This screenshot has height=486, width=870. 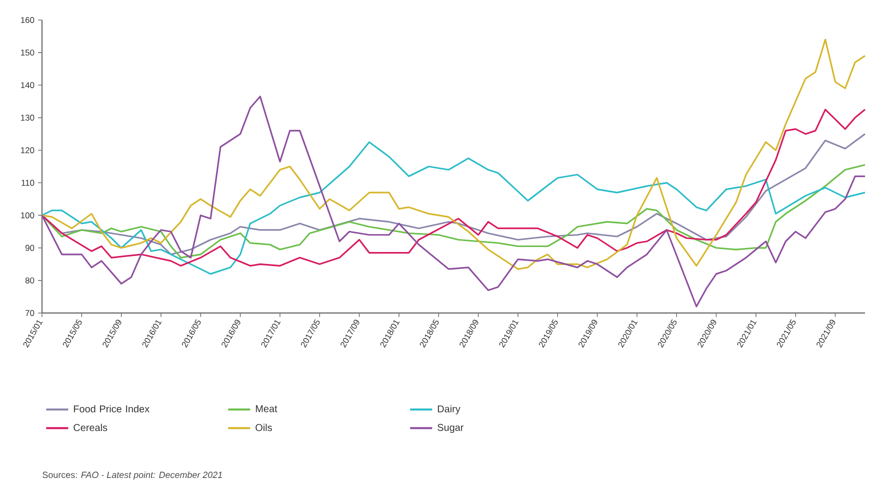 What do you see at coordinates (27, 215) in the screenshot?
I see `y-tick-label: 100` at bounding box center [27, 215].